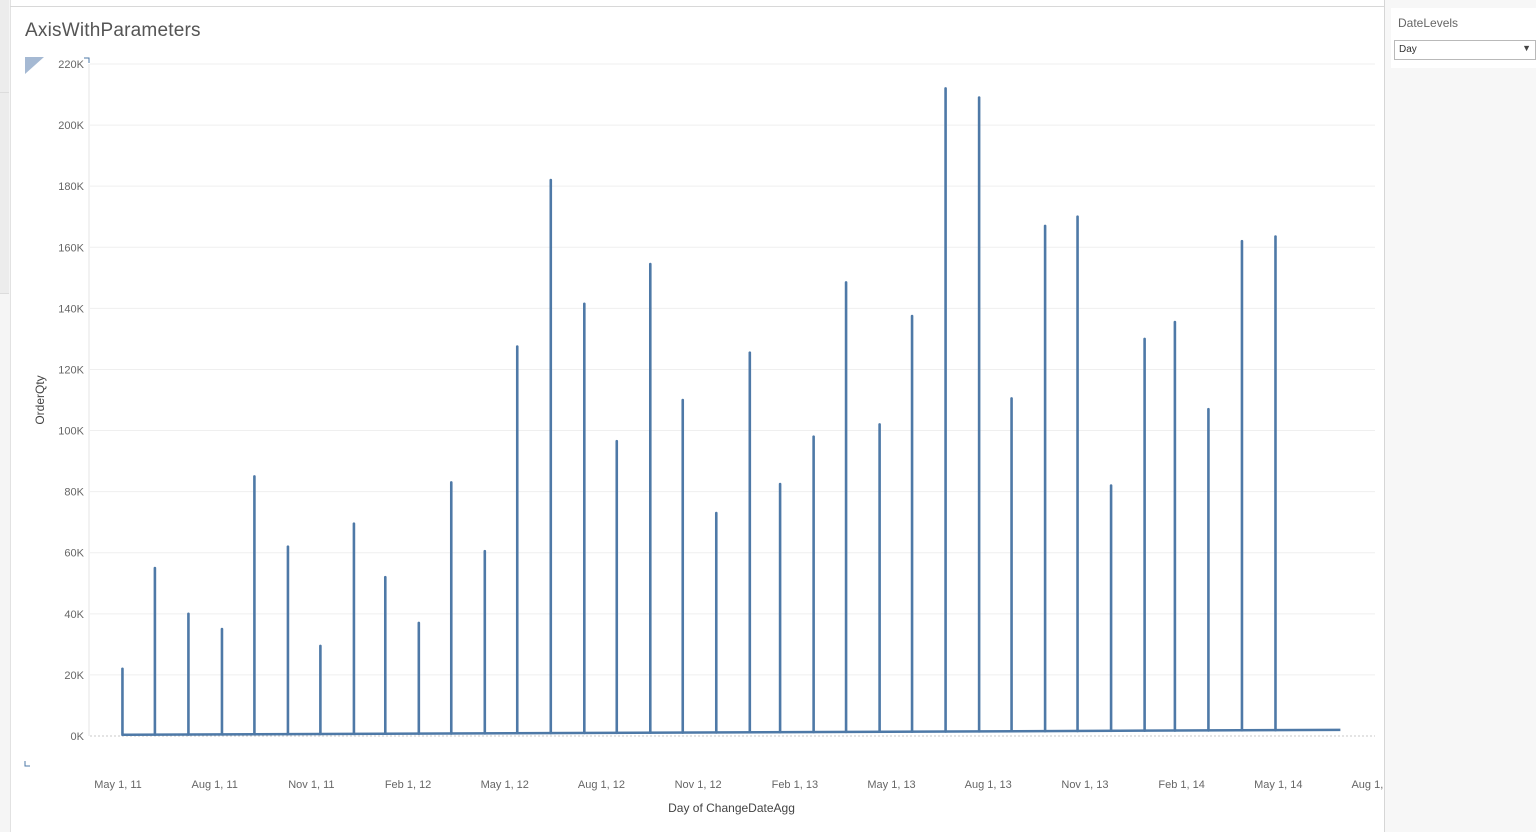  What do you see at coordinates (71, 432) in the screenshot?
I see `y-tick-label: 100K` at bounding box center [71, 432].